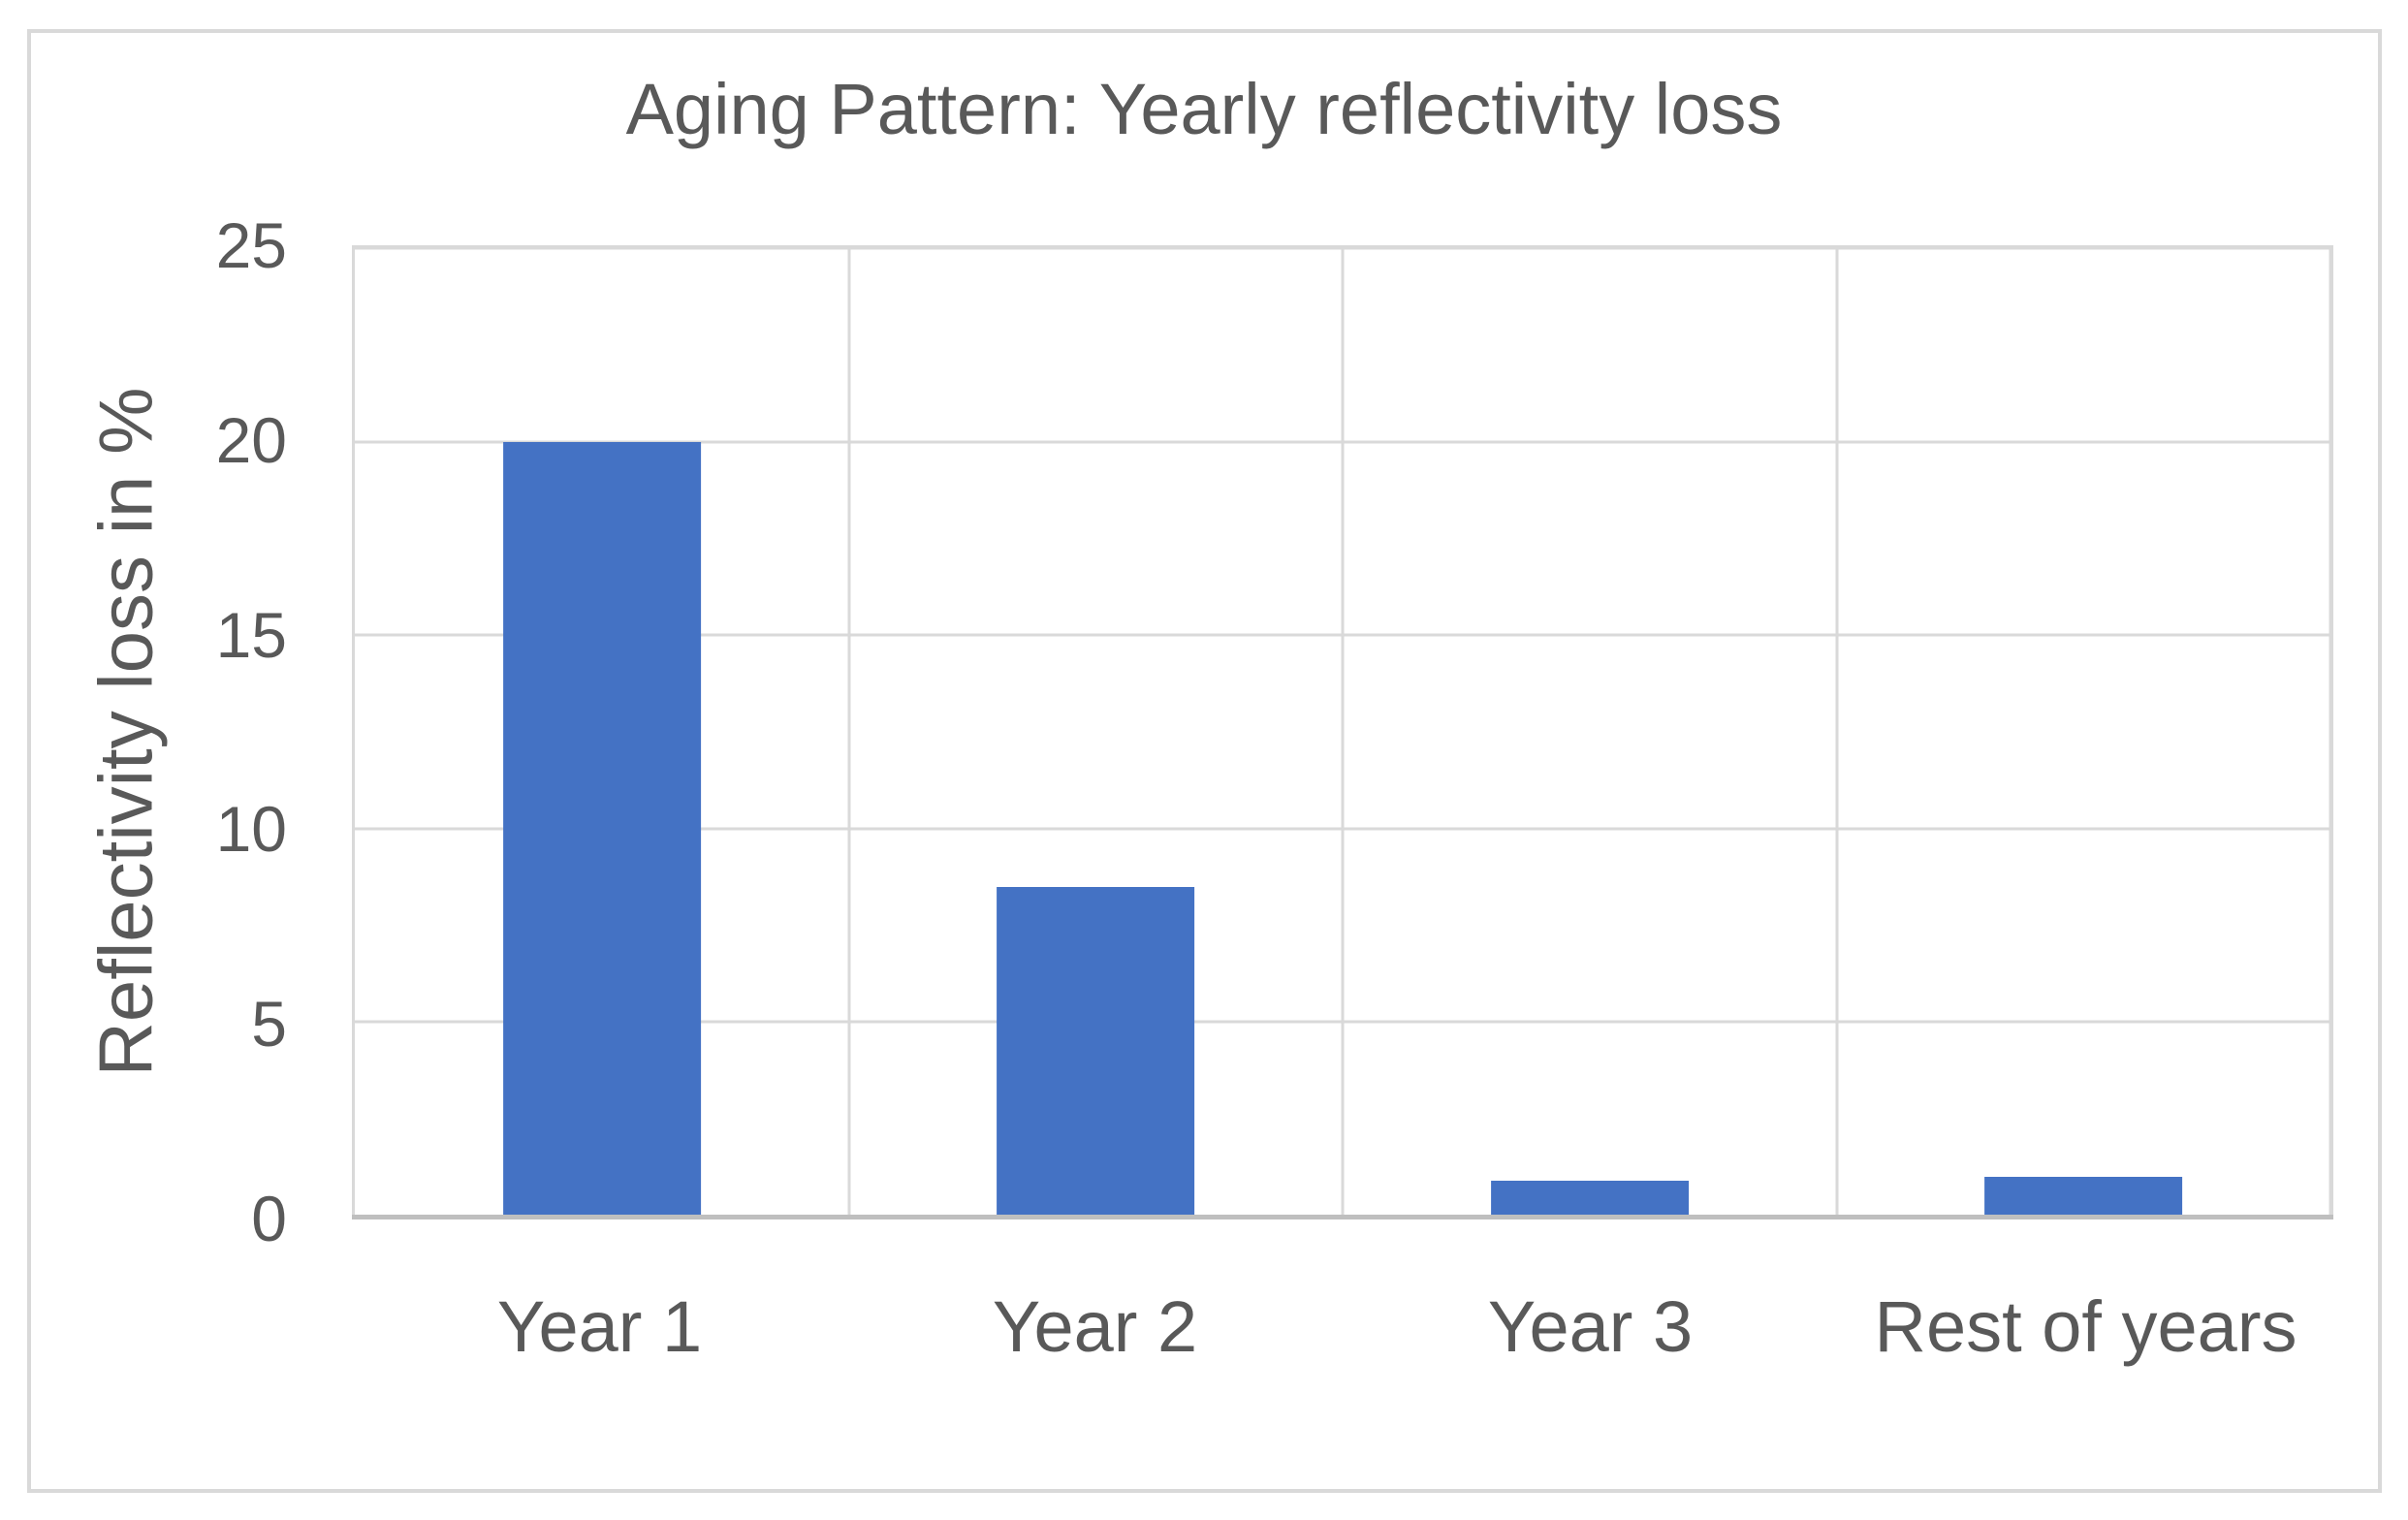  Describe the element at coordinates (251, 245) in the screenshot. I see `y-tick-label: 25` at that location.